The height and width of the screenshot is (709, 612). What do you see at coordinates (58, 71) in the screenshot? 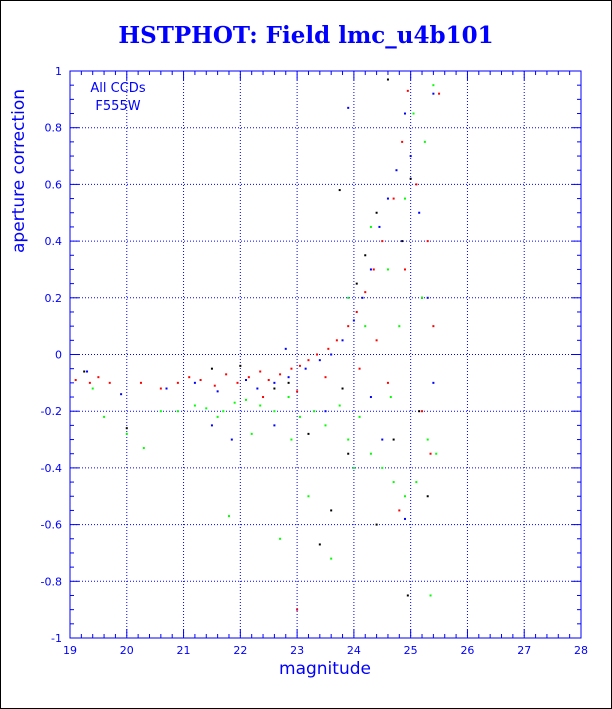
I see `y-tick-label: 1` at bounding box center [58, 71].